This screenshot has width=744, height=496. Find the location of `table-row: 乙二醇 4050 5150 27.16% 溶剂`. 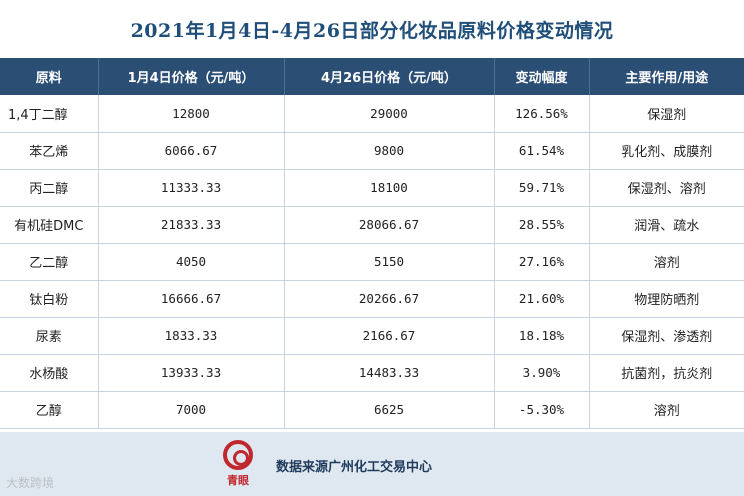

table-row: 乙二醇 4050 5150 27.16% 溶剂 is located at coordinates (372, 262).